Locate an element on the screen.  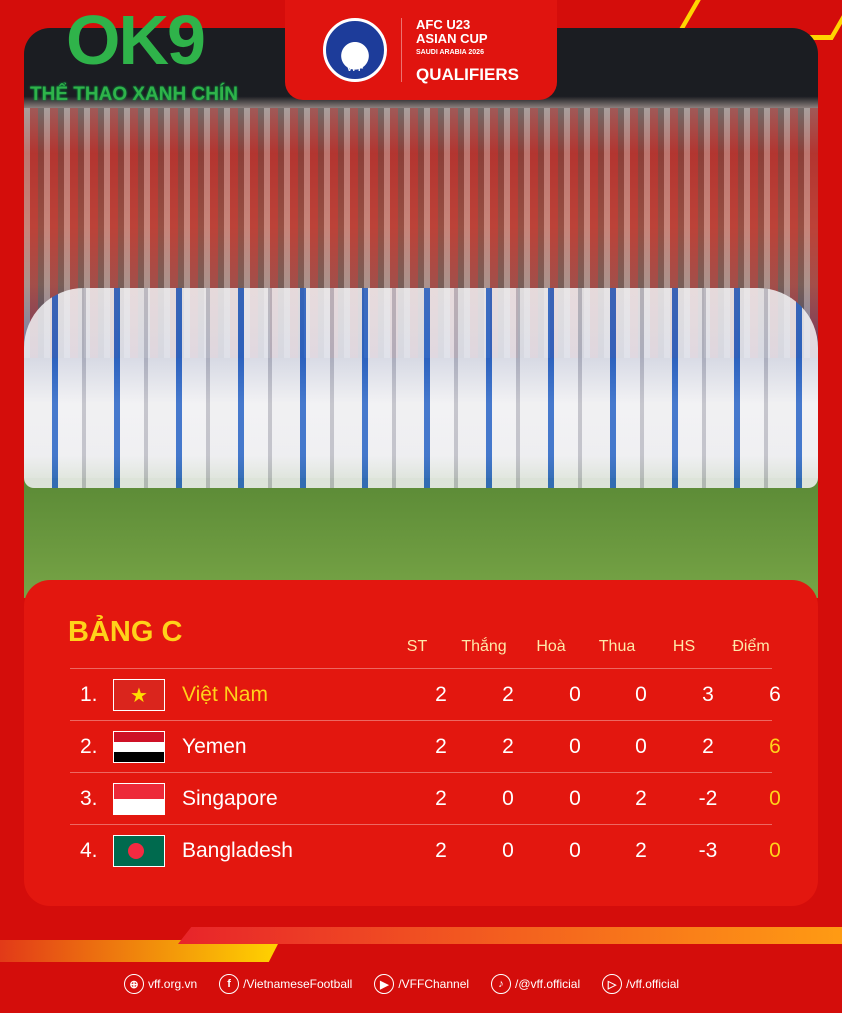
table-row: 1. ★ Việt Nam 2 2 0 0 3 6 is located at coordinates (425, 694).